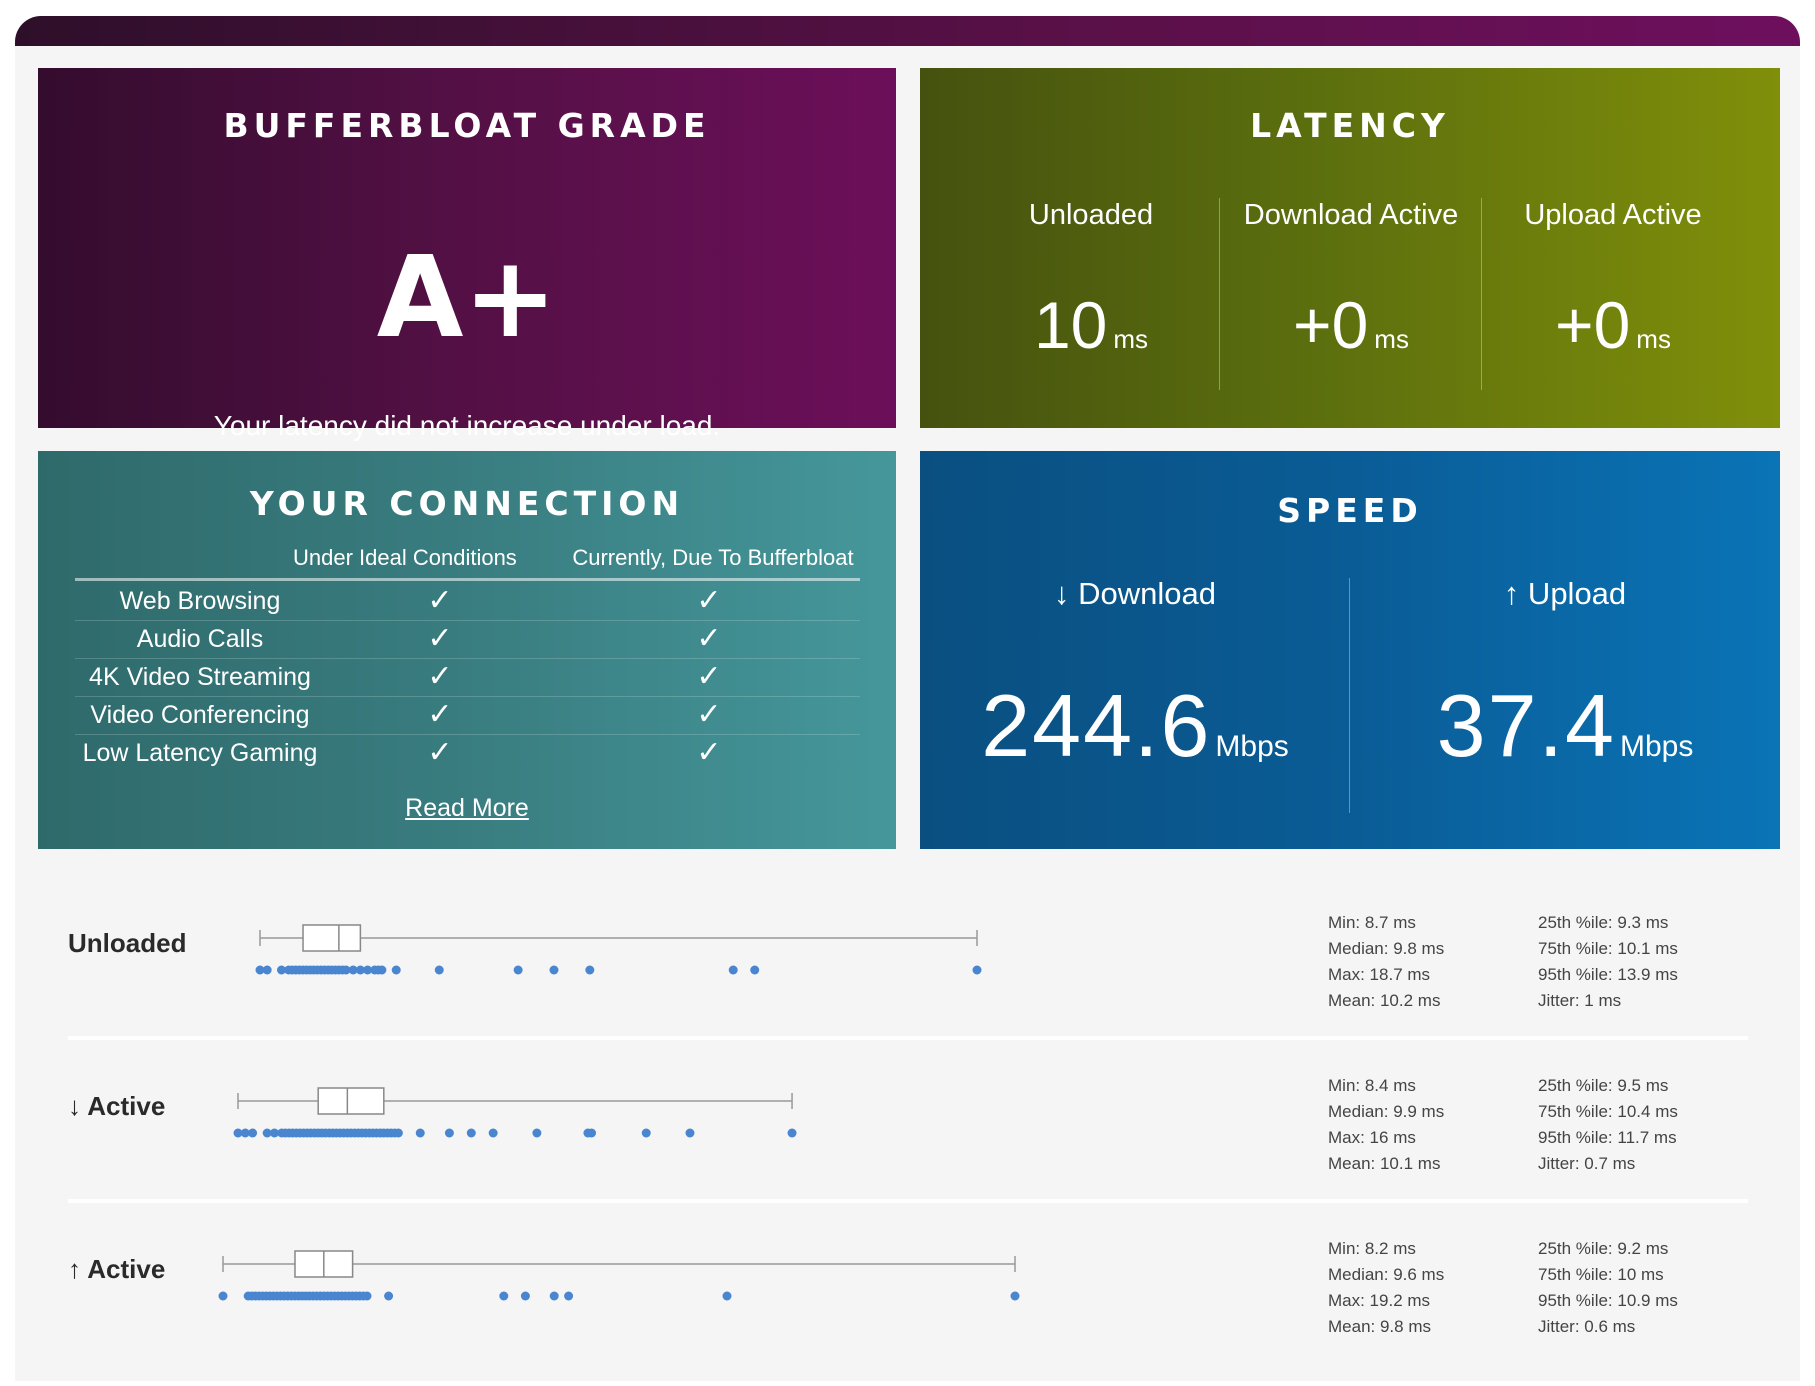  I want to click on iqr-box, so click(351, 1101).